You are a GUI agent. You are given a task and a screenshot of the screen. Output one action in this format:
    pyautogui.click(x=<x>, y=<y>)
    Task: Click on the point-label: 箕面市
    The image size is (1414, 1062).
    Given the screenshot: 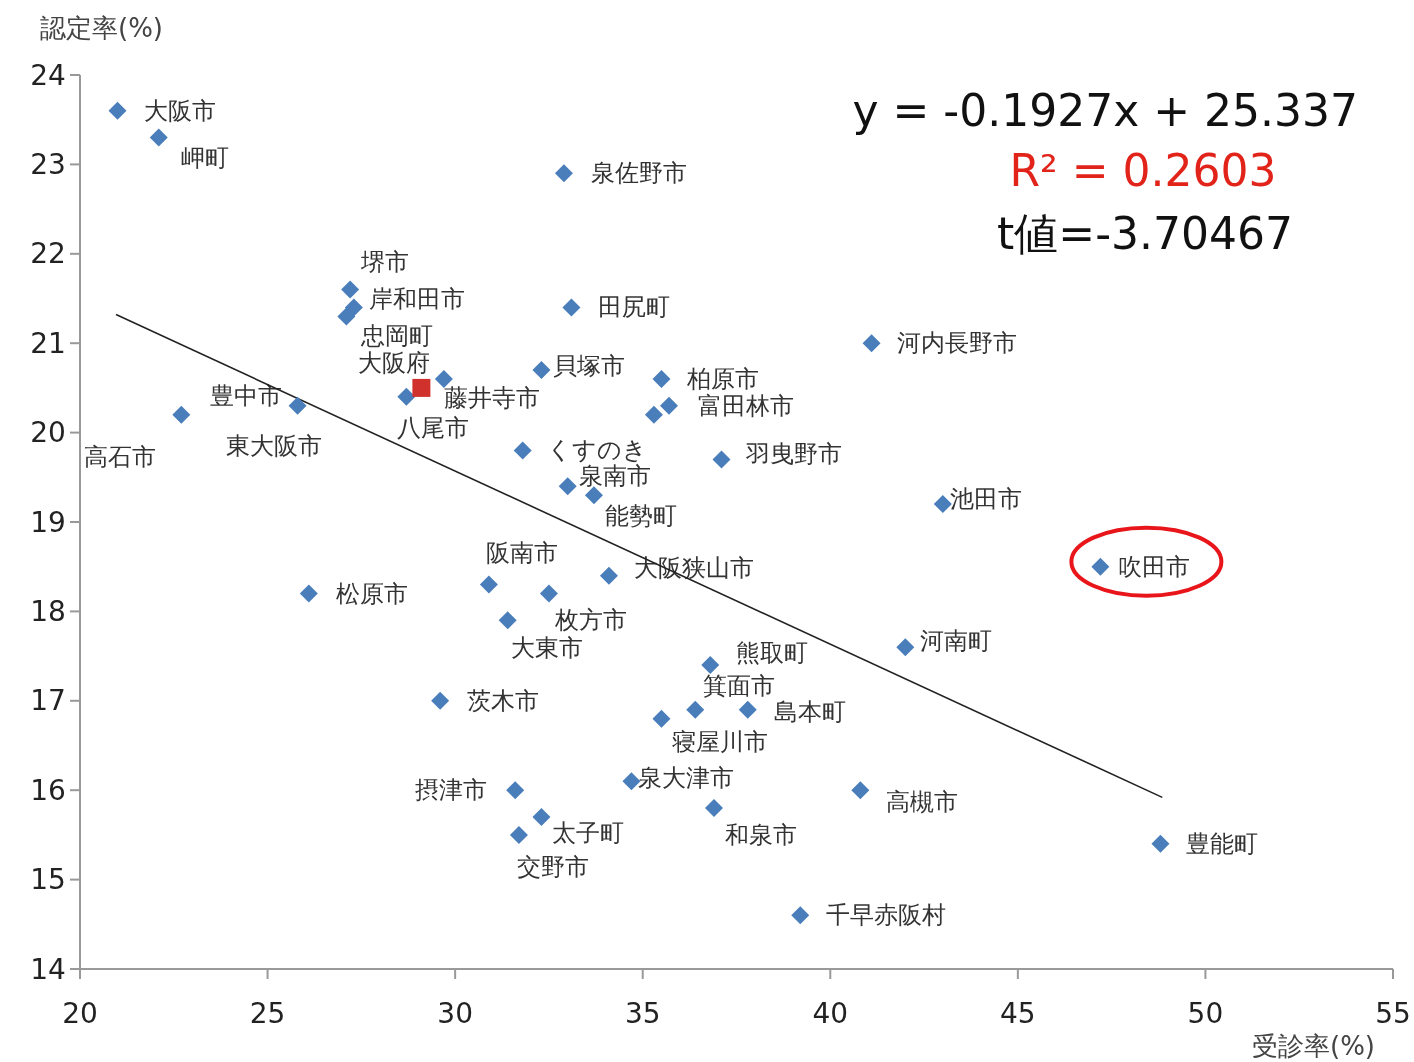 What is the action you would take?
    pyautogui.click(x=739, y=685)
    